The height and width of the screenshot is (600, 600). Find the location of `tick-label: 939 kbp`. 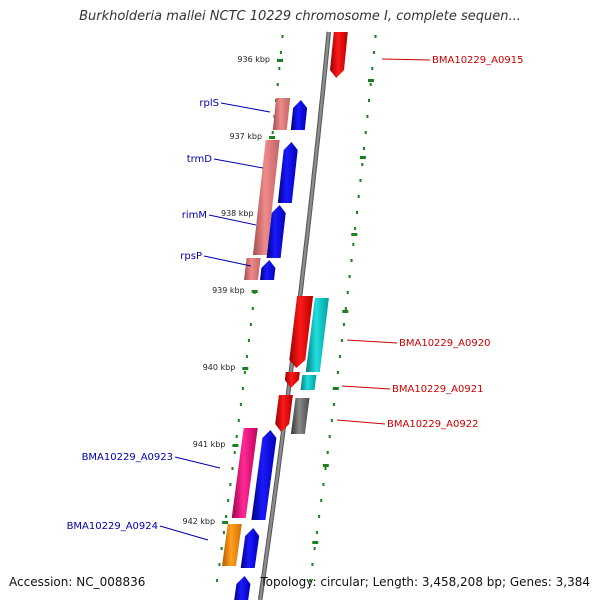

tick-label: 939 kbp is located at coordinates (228, 290).